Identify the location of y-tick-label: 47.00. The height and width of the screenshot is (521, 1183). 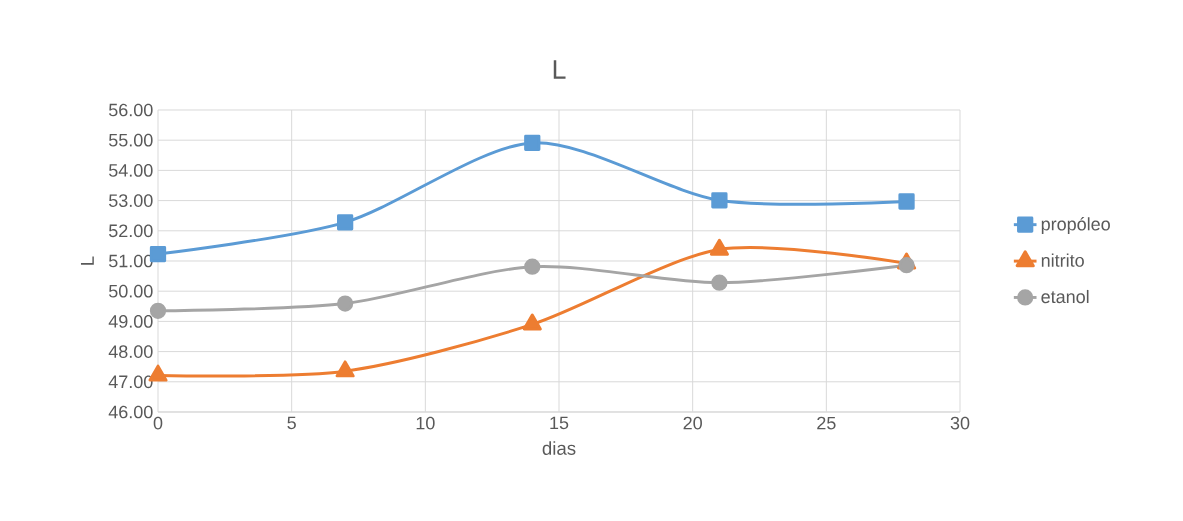
(130, 382).